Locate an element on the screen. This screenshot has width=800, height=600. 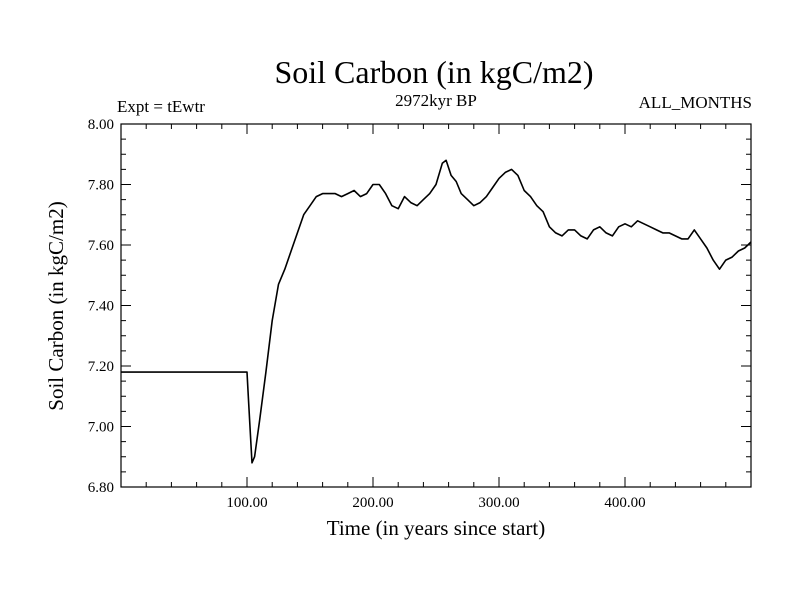
x-tick-label: 400.00 is located at coordinates (624, 503).